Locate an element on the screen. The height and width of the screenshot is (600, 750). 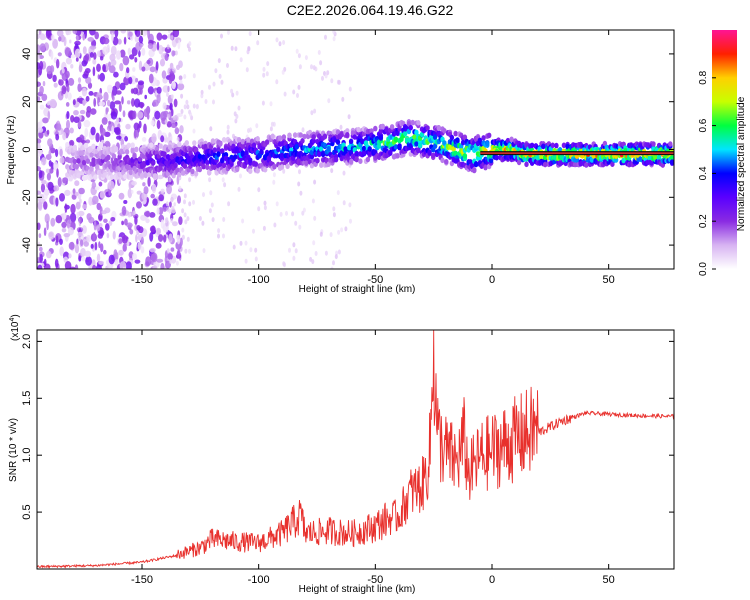
x-tick-label: -50 is located at coordinates (375, 280).